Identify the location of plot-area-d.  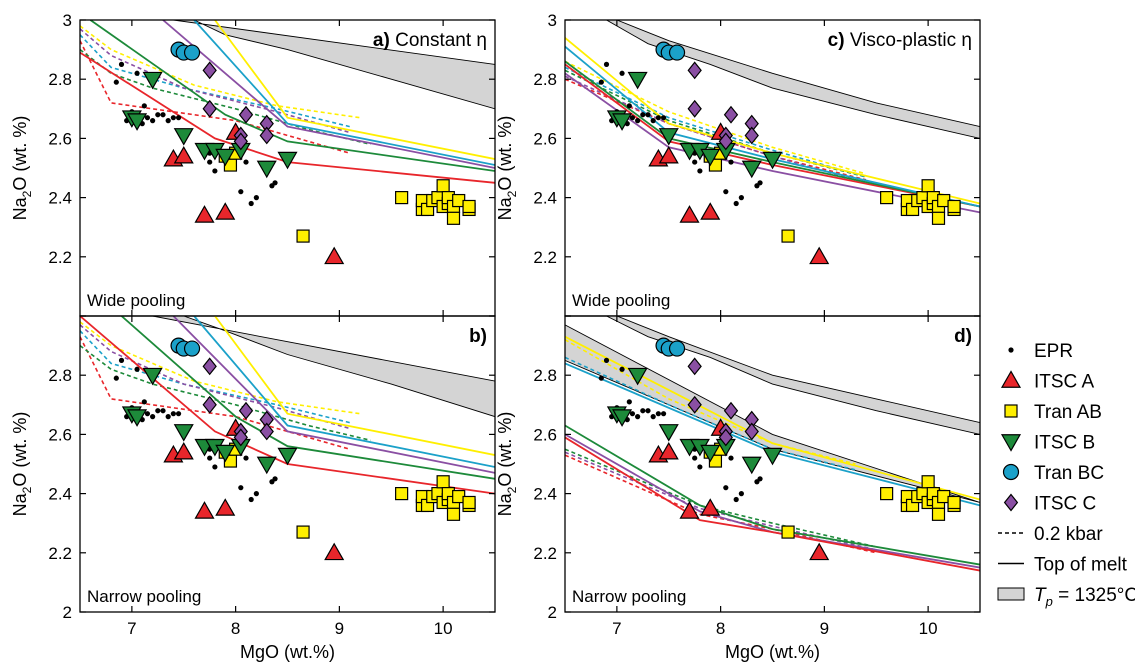
(772, 444).